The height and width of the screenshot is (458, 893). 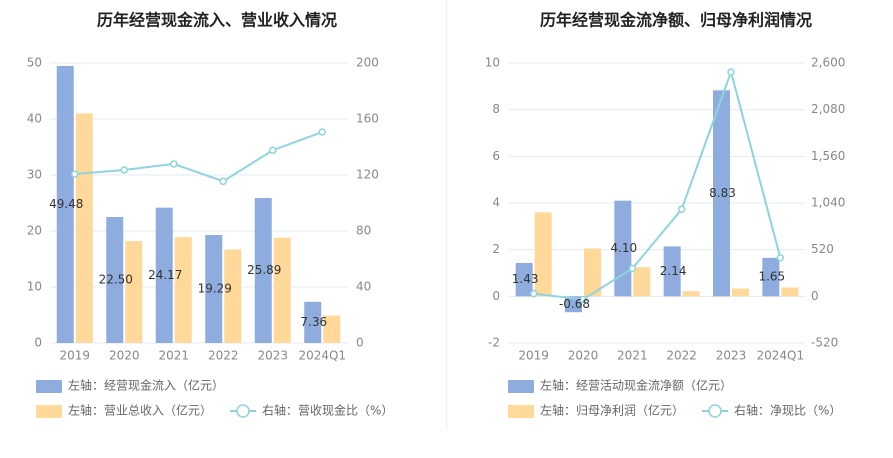 What do you see at coordinates (822, 249) in the screenshot?
I see `right-axis-tick: 520` at bounding box center [822, 249].